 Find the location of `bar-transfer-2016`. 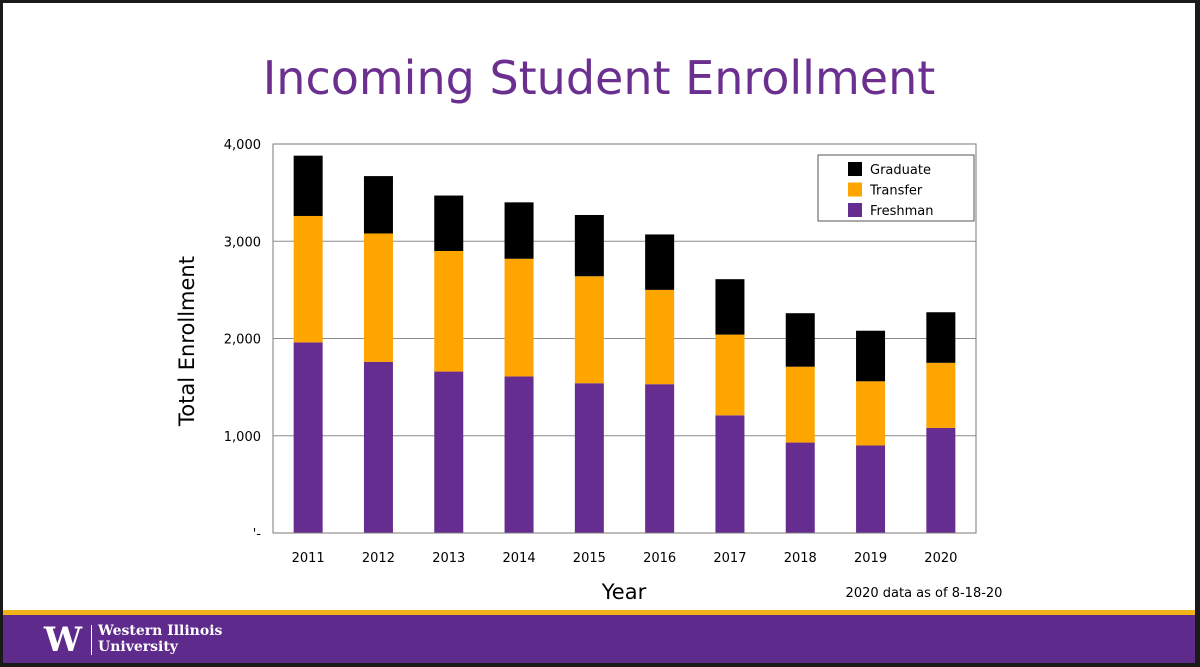

bar-transfer-2016 is located at coordinates (660, 337).